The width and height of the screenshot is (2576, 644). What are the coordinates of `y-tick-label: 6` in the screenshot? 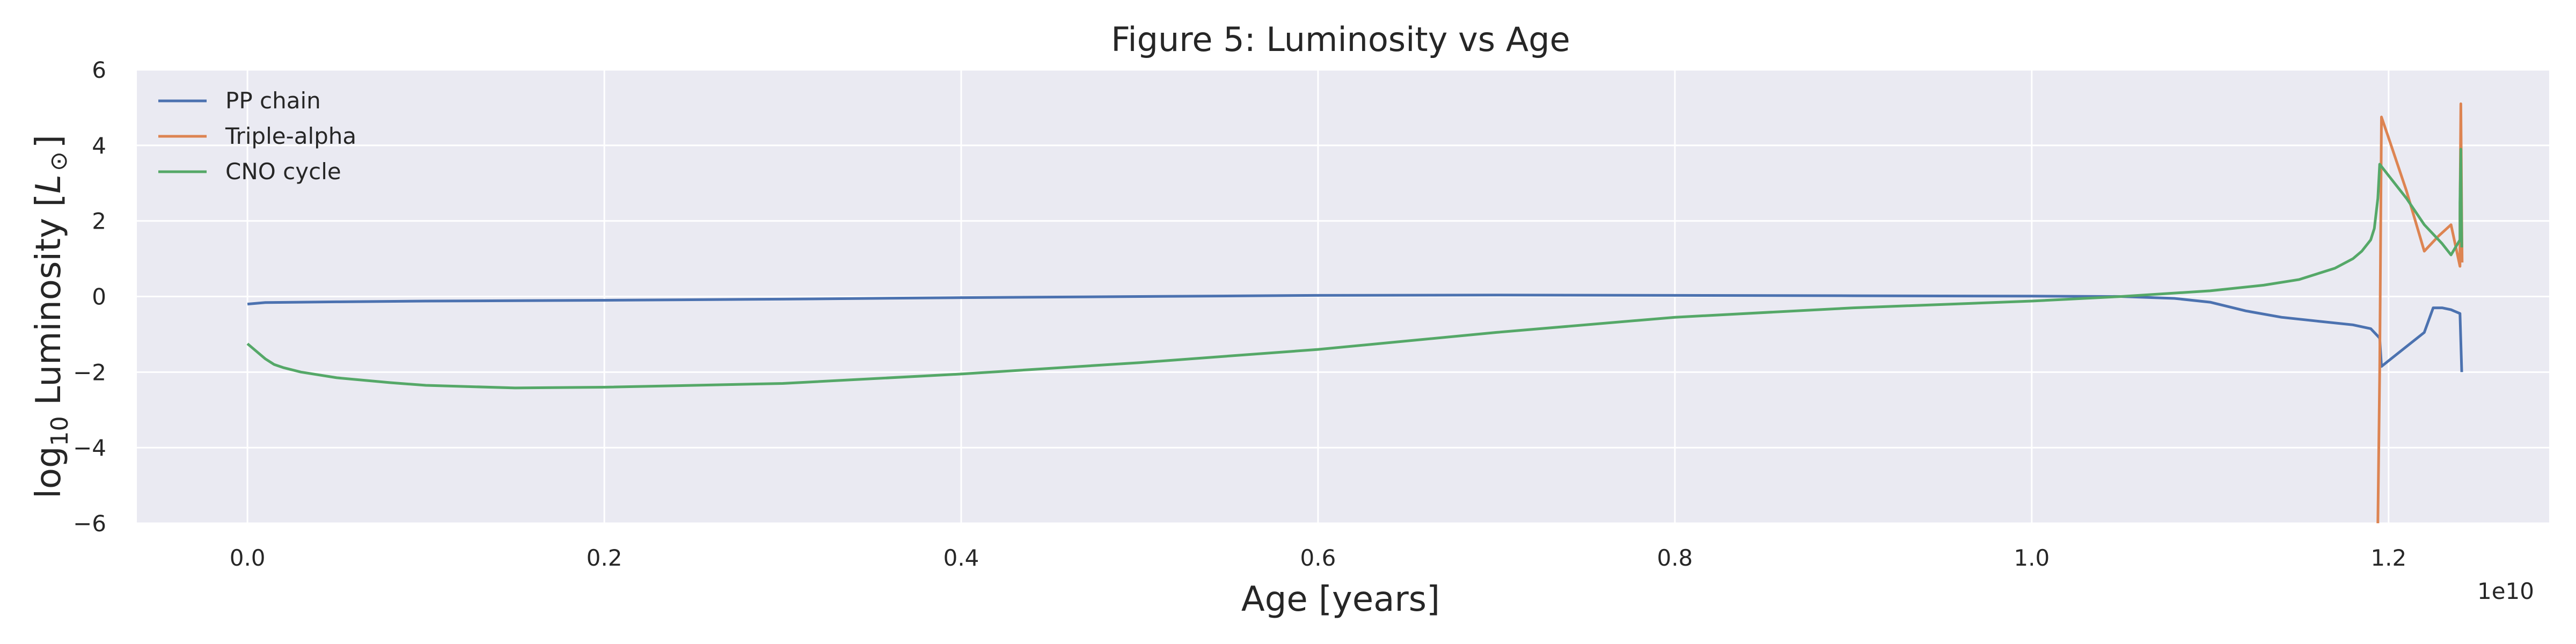 It's located at (99, 70).